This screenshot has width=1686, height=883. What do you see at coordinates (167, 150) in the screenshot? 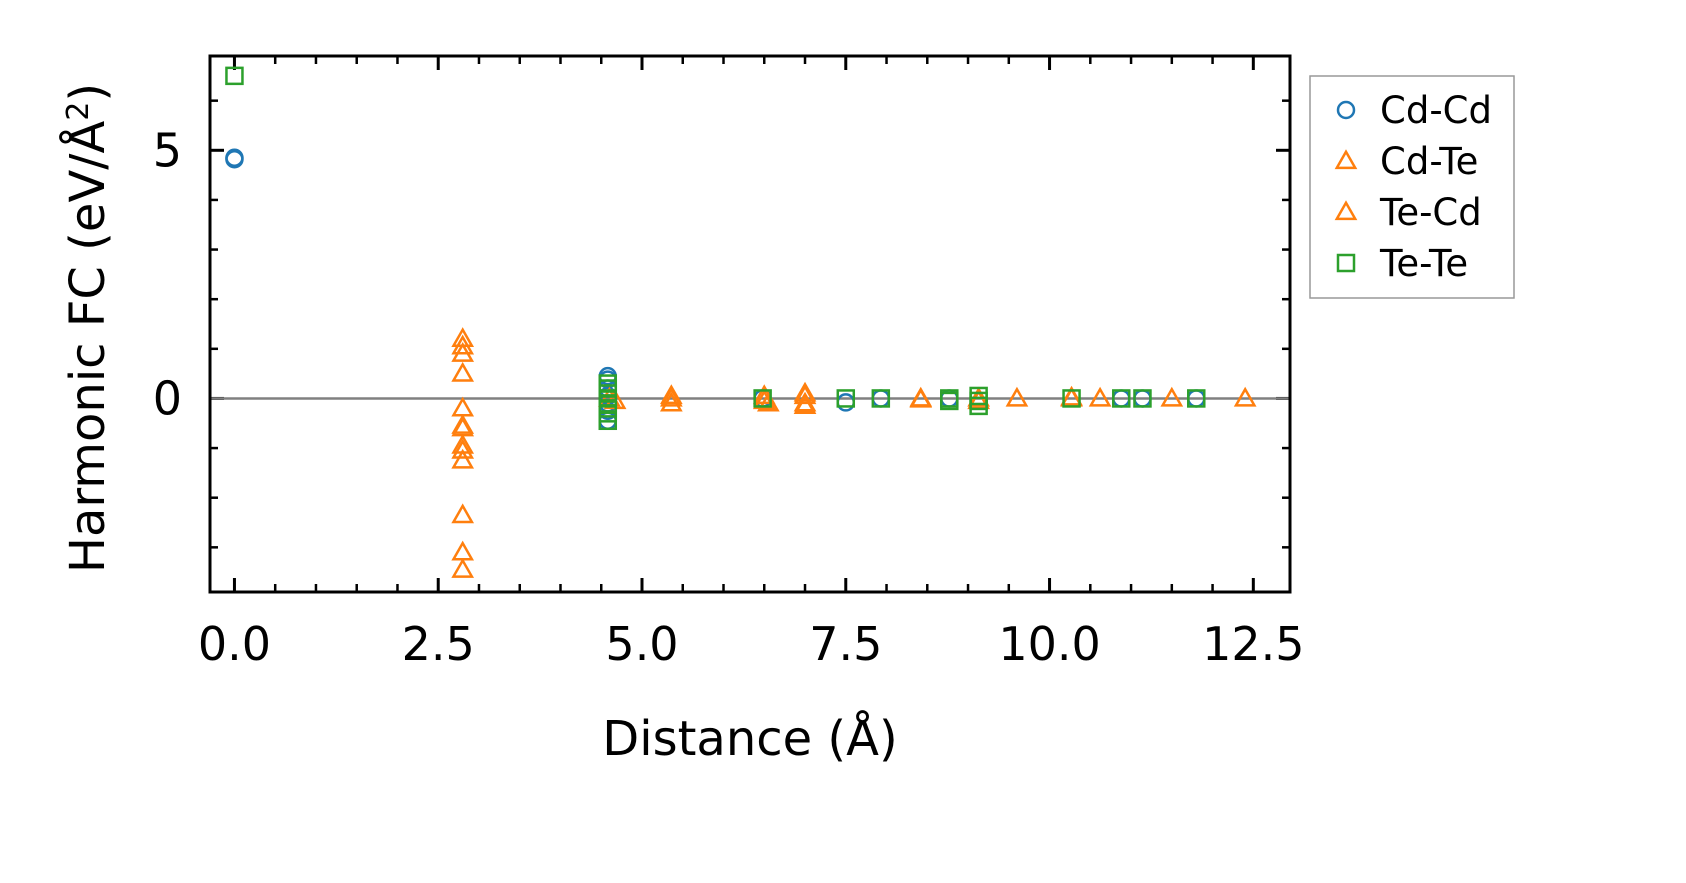
I see `y-tick-label: 5` at bounding box center [167, 150].